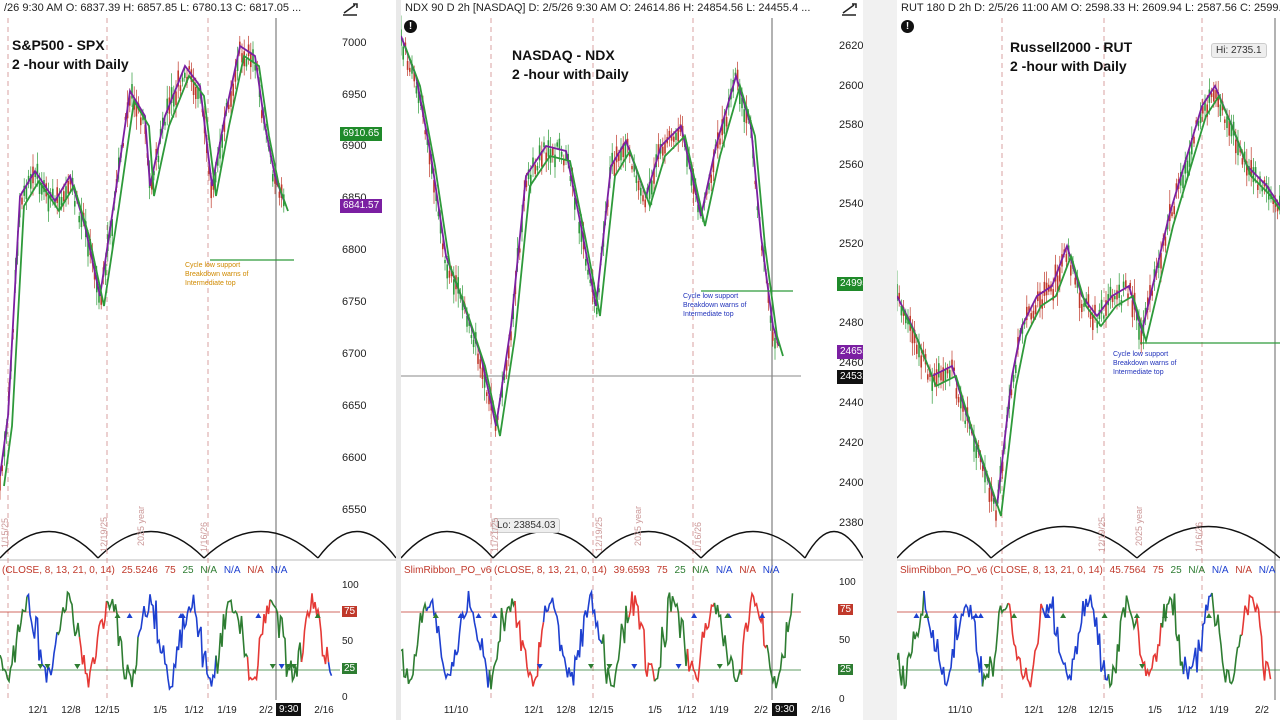 Image resolution: width=1280 pixels, height=720 pixels. What do you see at coordinates (151, 544) in the screenshot?
I see `cycle-arc` at bounding box center [151, 544].